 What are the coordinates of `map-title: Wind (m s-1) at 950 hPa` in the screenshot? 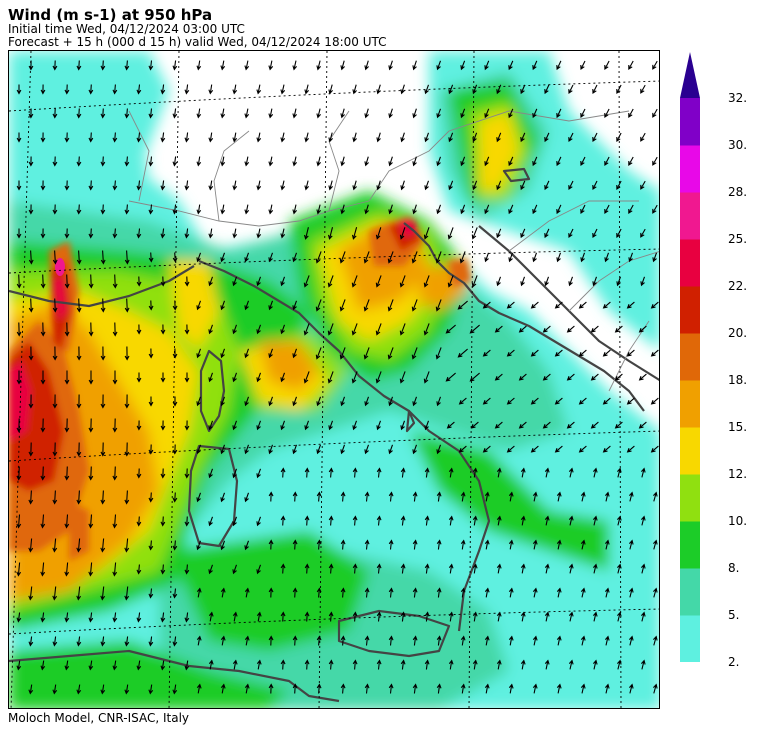 It's located at (110, 15).